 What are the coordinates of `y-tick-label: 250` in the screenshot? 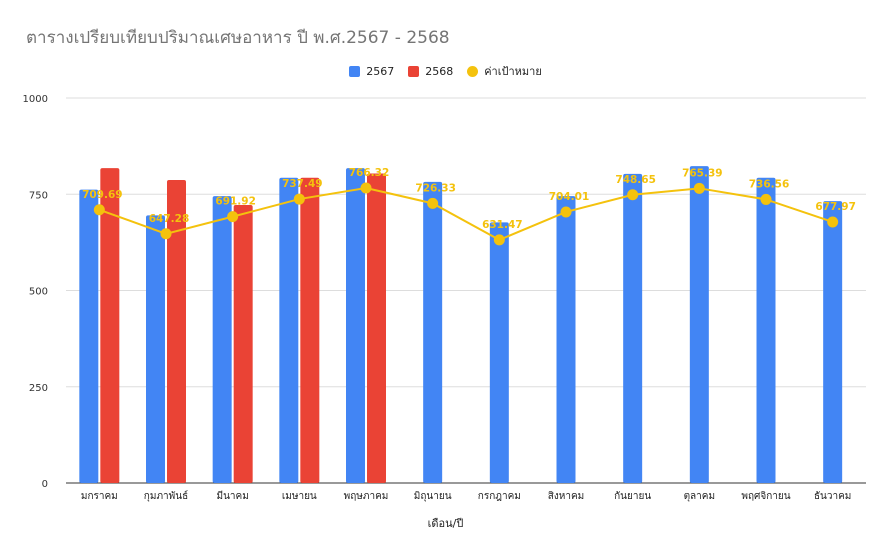 It's located at (38, 388).